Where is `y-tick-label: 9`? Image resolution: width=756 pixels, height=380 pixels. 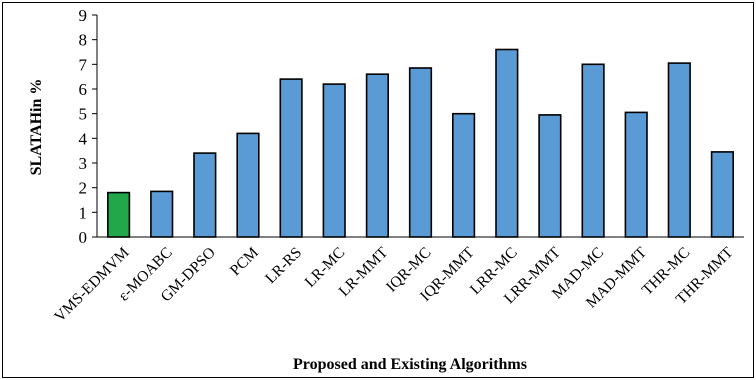
y-tick-label: 9 is located at coordinates (83, 15).